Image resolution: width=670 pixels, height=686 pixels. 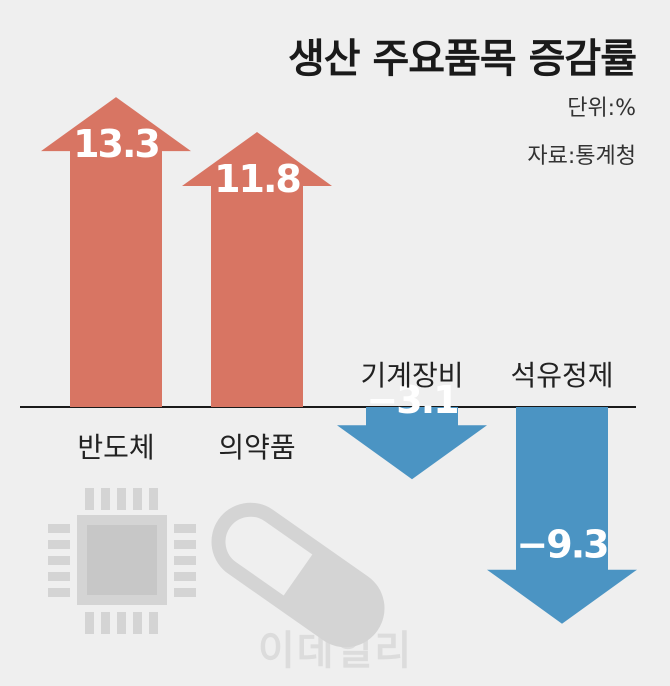 I want to click on bar-기계장비, so click(x=412, y=443).